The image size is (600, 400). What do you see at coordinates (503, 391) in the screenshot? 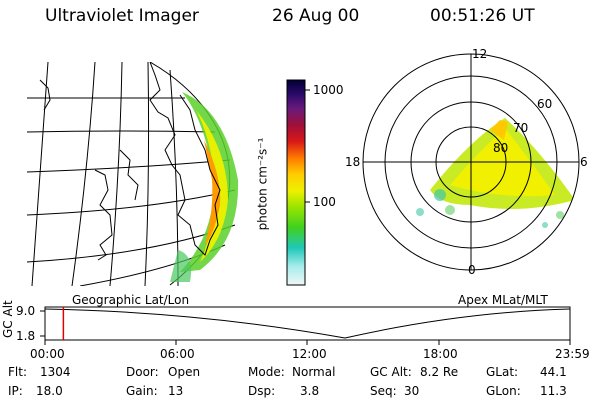
I see `glon-label: GLon:` at bounding box center [503, 391].